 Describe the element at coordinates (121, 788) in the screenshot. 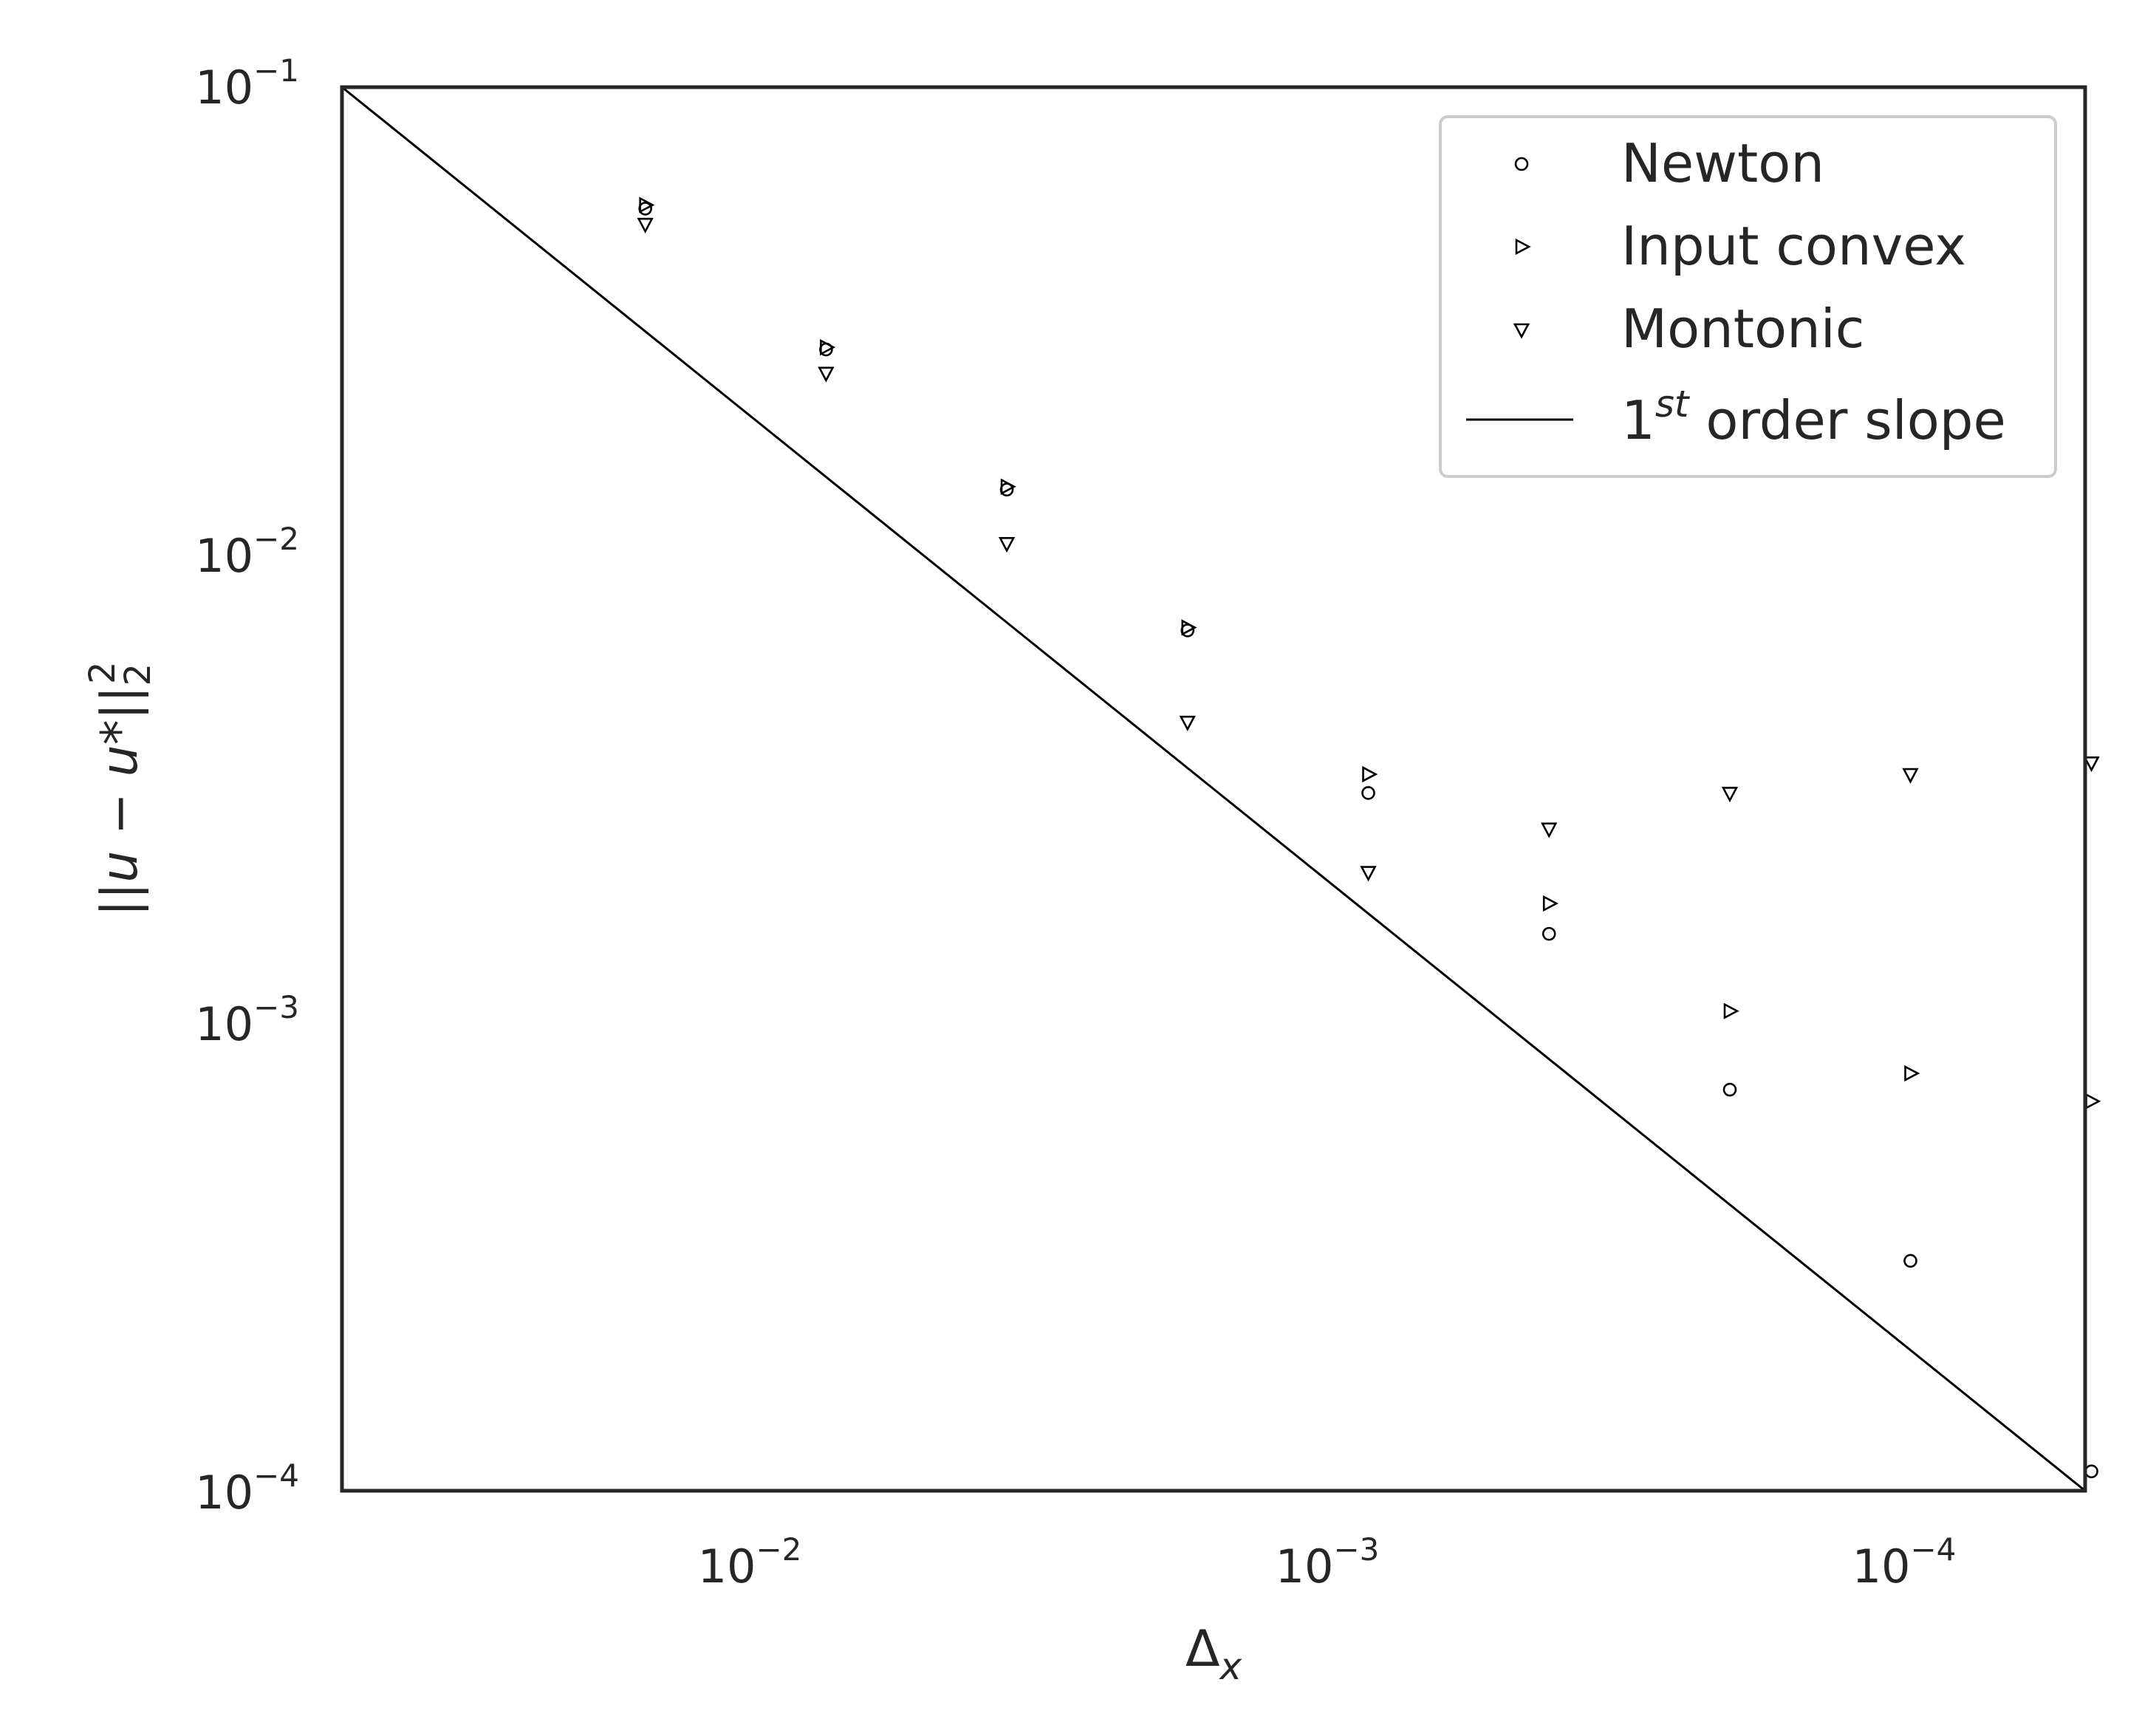

I see `y-axis-label: ||u − u*||22` at that location.